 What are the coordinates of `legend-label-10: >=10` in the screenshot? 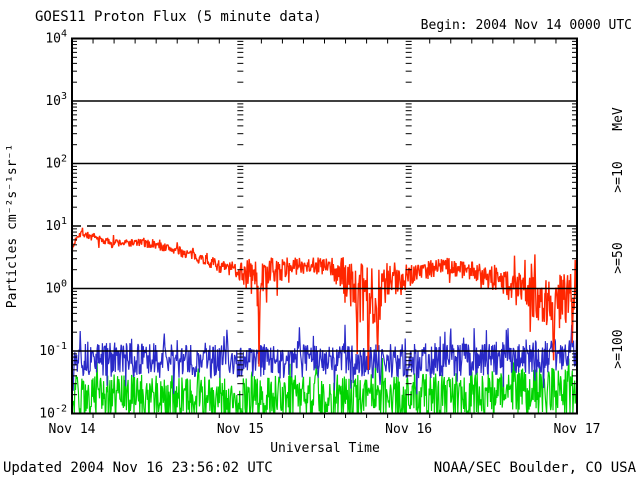 It's located at (618, 176).